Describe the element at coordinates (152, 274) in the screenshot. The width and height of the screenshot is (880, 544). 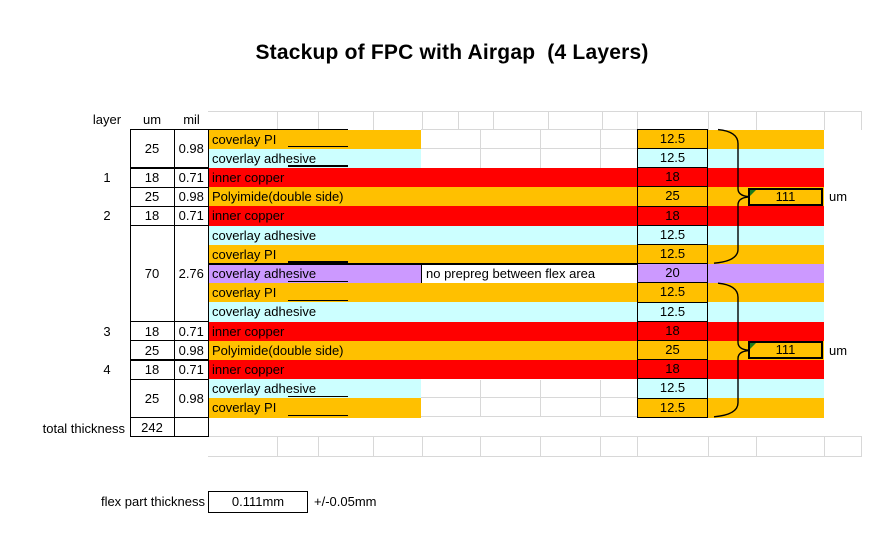
I see `um-cell: 70` at that location.